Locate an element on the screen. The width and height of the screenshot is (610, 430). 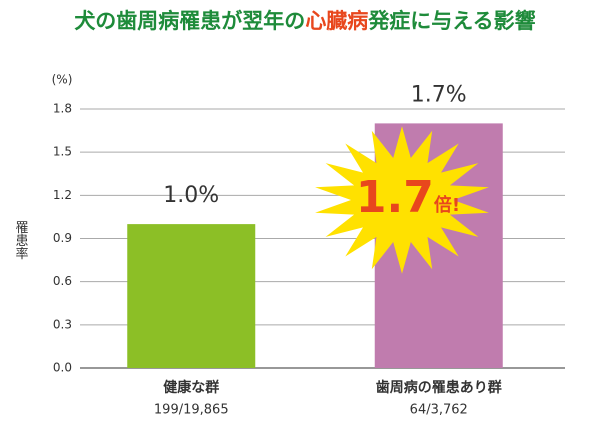
y-tick-label: 0.3 is located at coordinates (62, 324).